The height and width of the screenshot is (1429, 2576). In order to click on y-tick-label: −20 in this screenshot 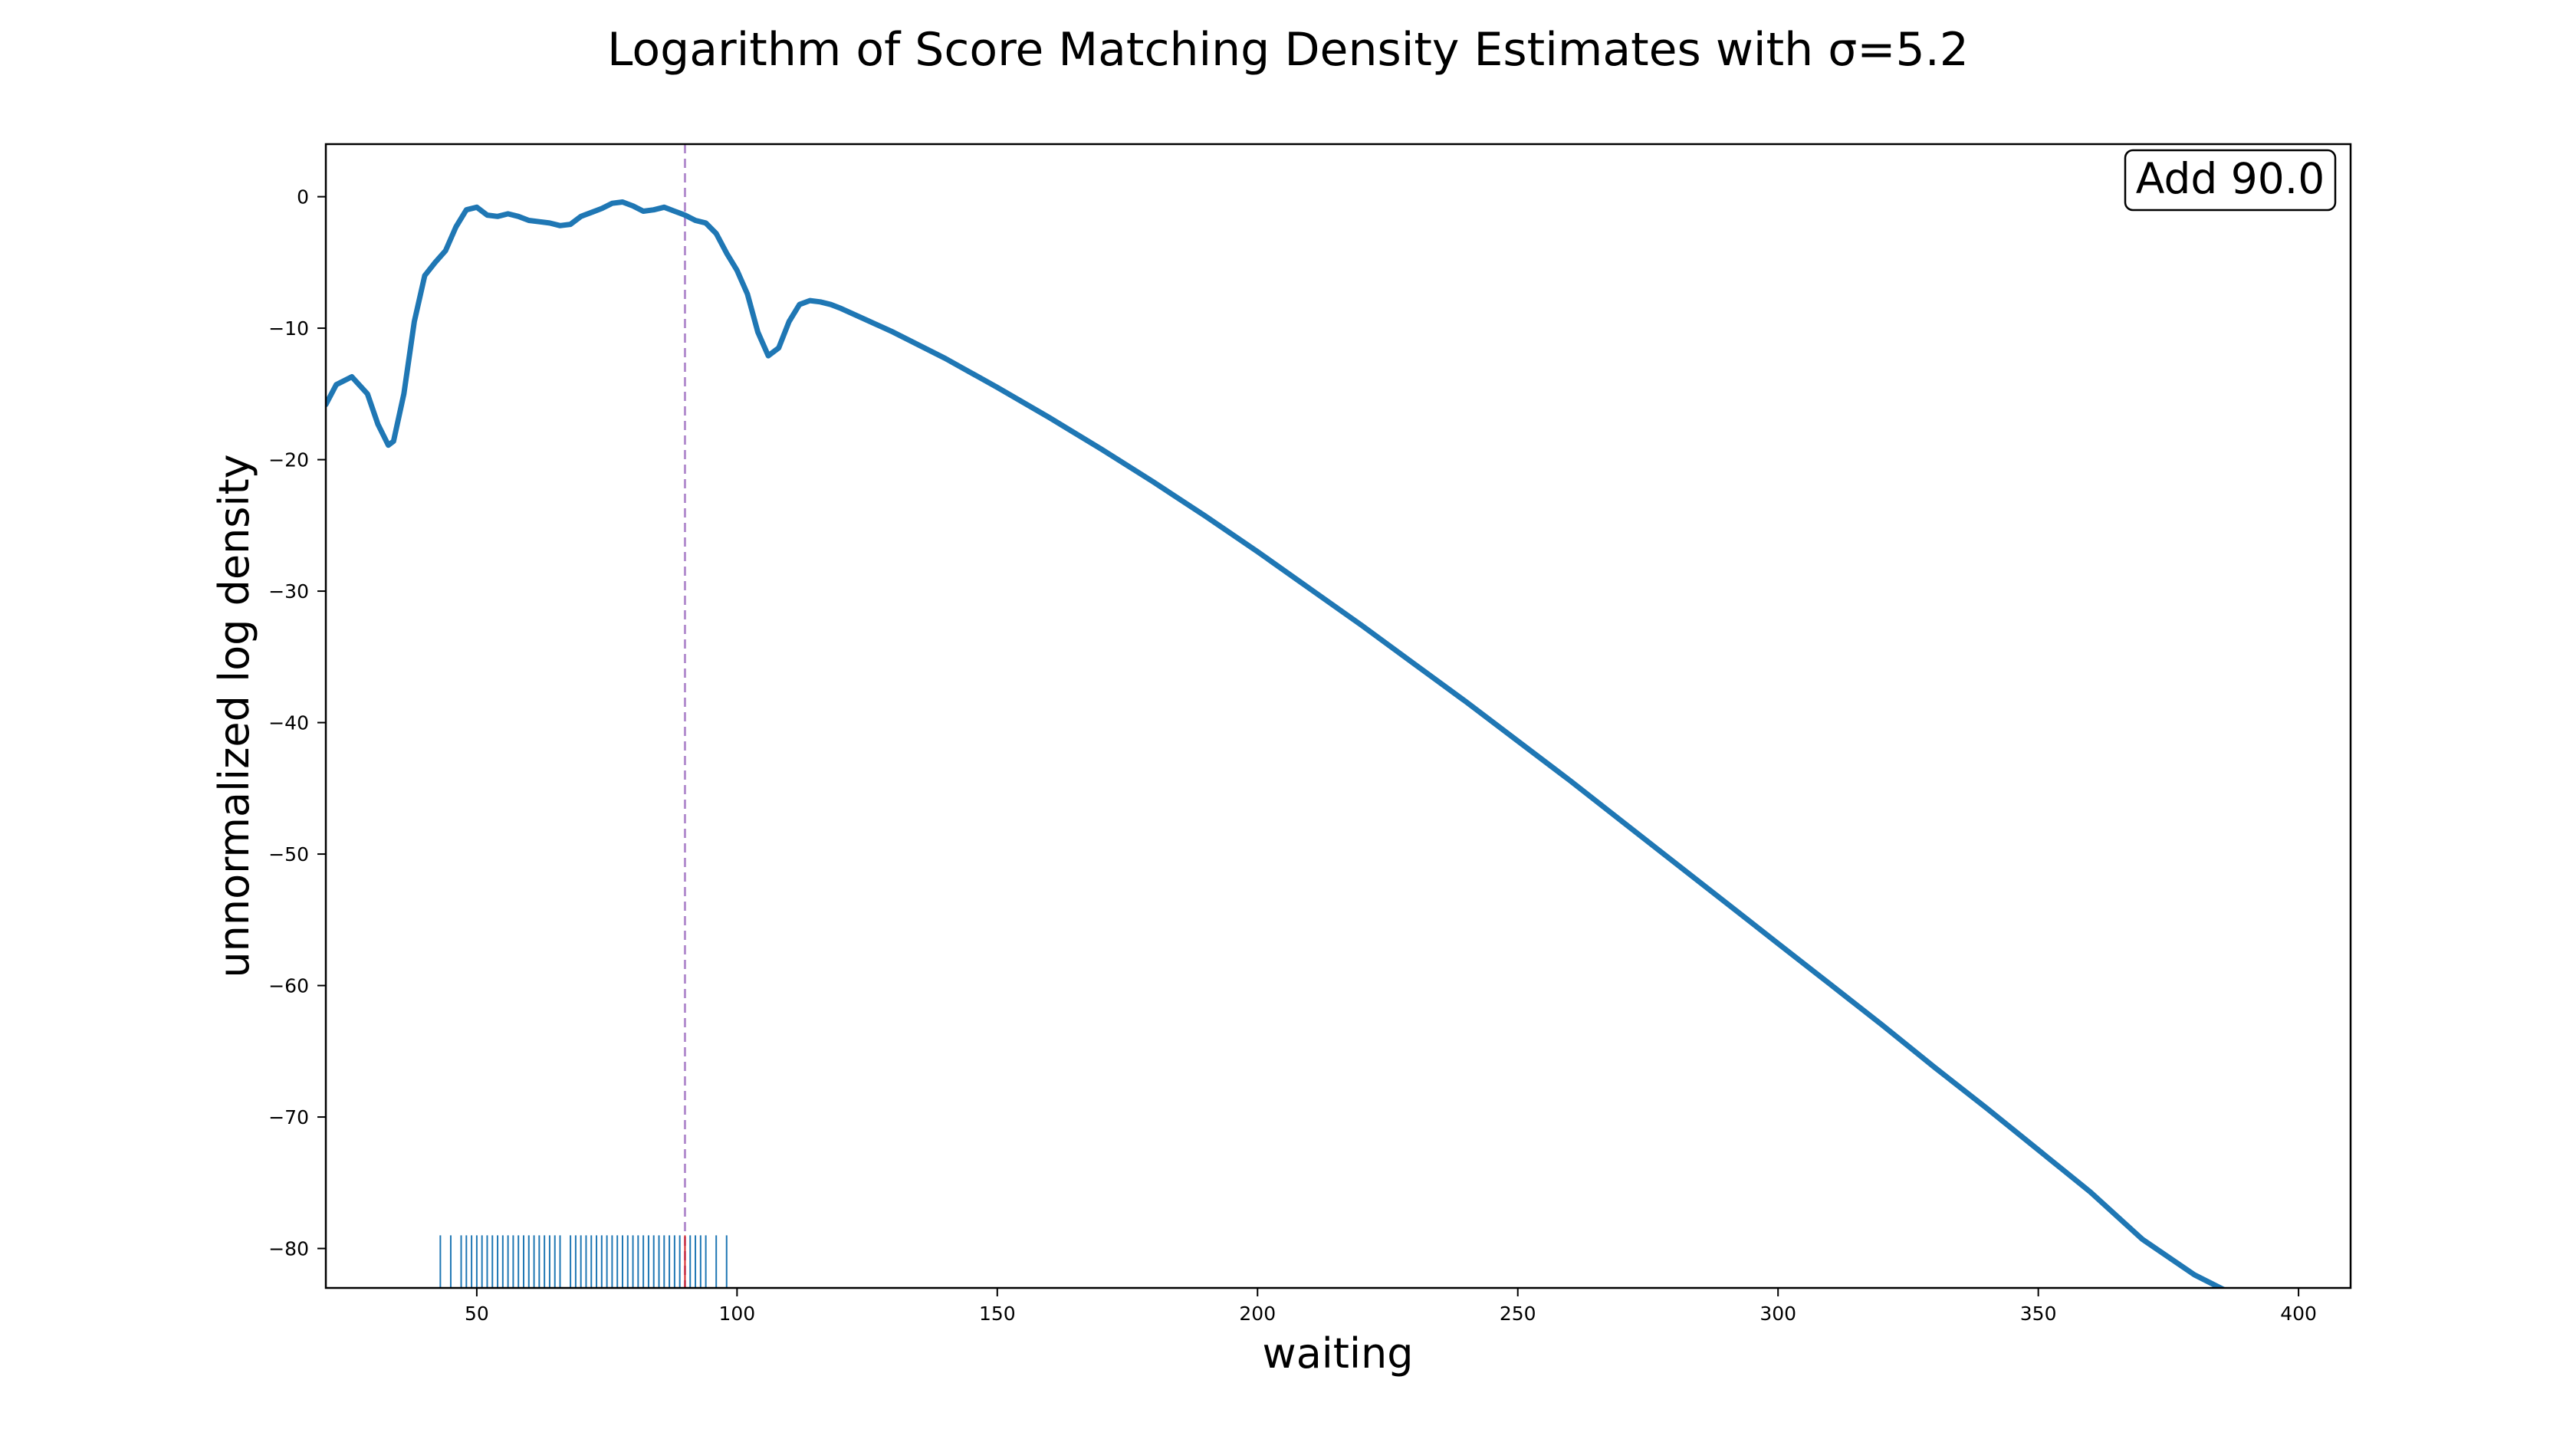, I will do `click(288, 460)`.